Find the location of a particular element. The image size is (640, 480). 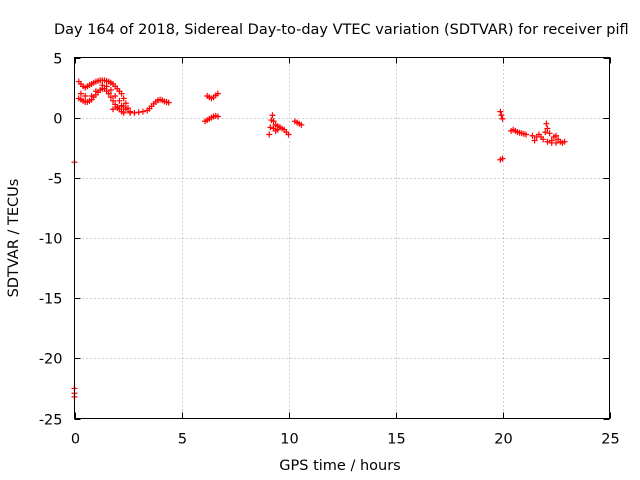

x-tick-label: 5 is located at coordinates (182, 440).